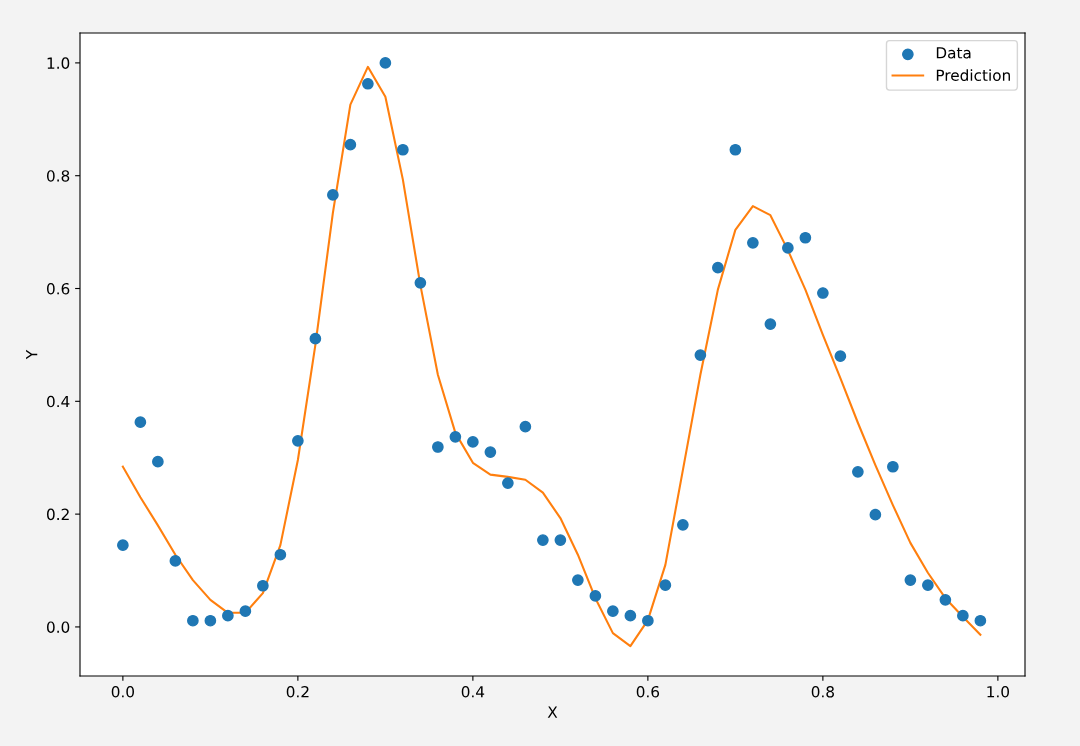 Image resolution: width=1080 pixels, height=746 pixels. I want to click on x-tick-label: 0.8, so click(822, 691).